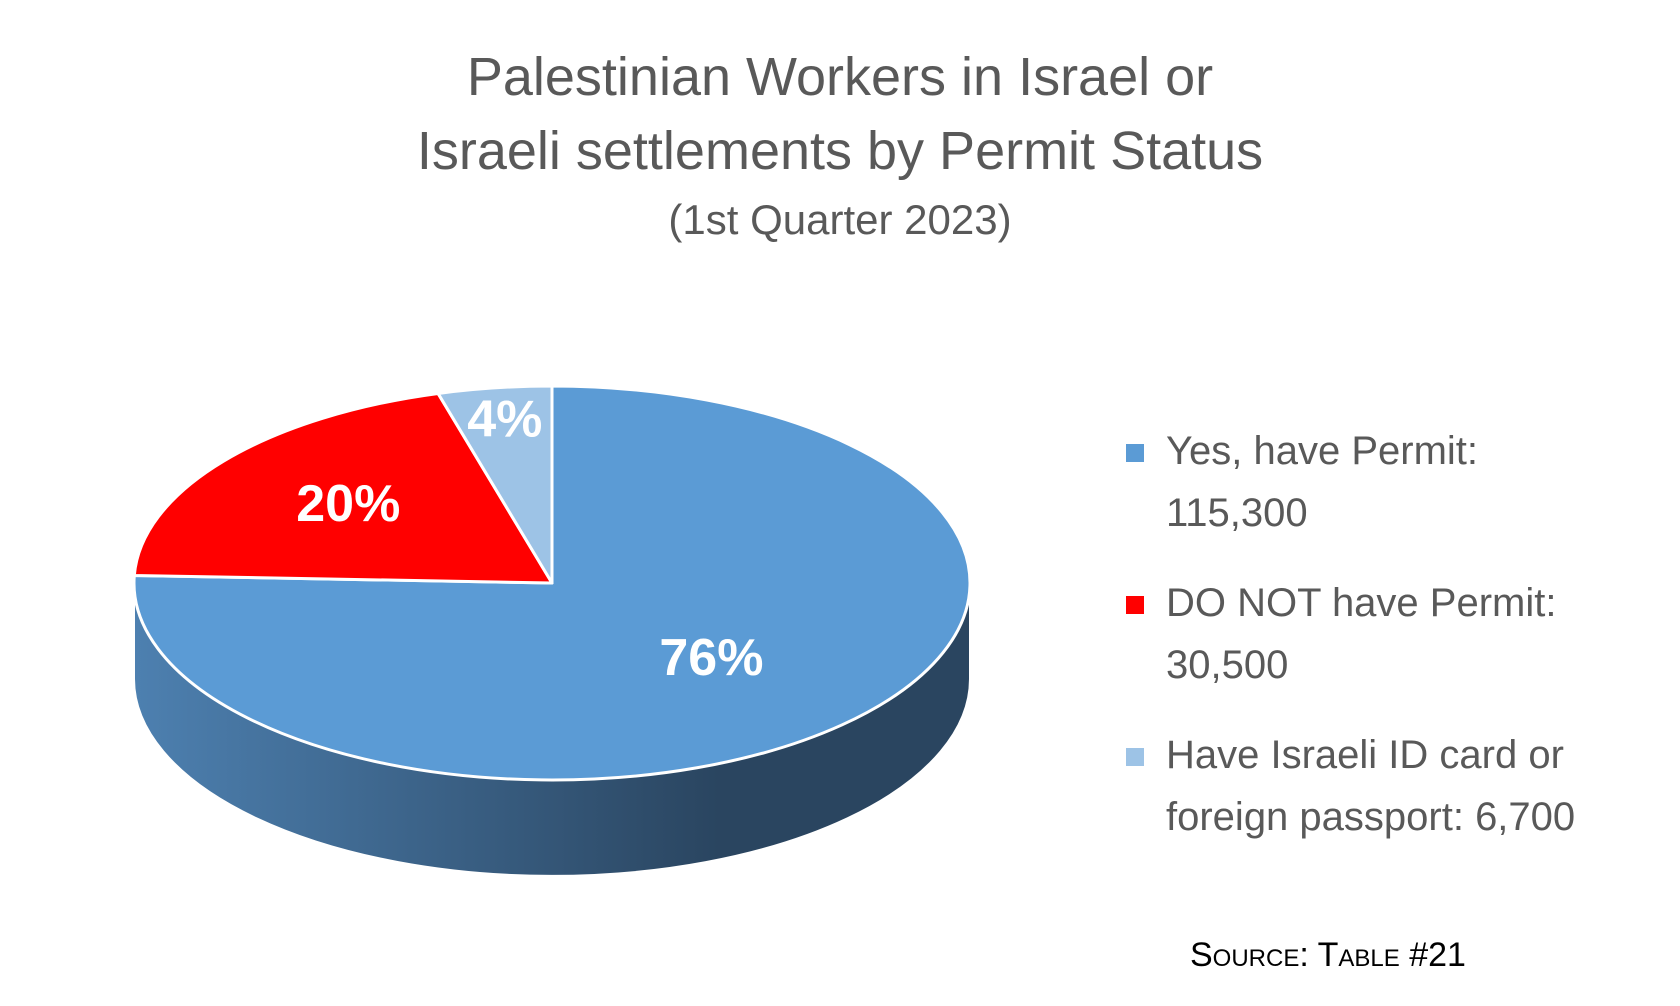 This screenshot has height=1006, width=1680. Describe the element at coordinates (1135, 605) in the screenshot. I see `legend-swatch-no-permit` at that location.